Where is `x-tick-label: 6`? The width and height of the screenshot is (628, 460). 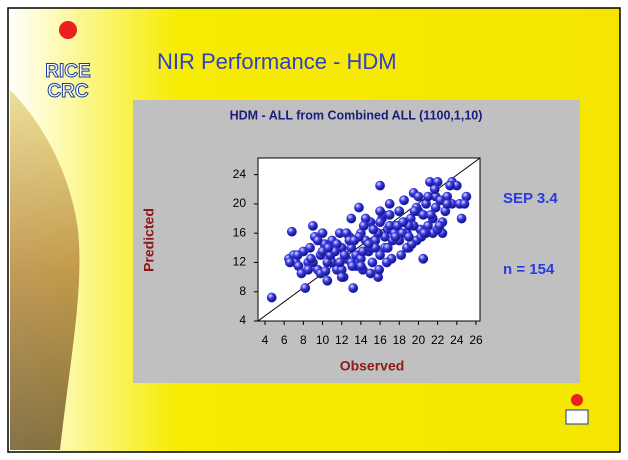
x-tick-label: 6 is located at coordinates (284, 340).